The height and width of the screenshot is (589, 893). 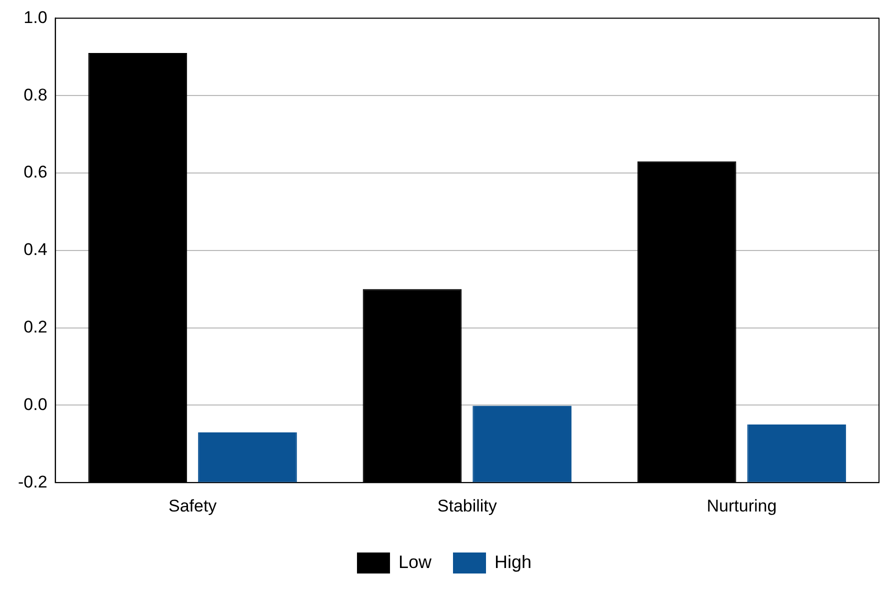 I want to click on y-tick-label: -0.2, so click(x=33, y=482).